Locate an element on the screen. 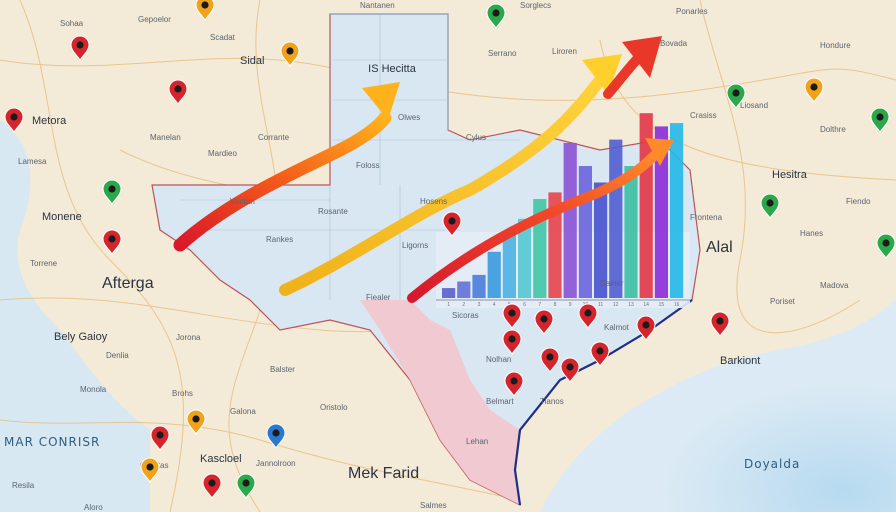 The width and height of the screenshot is (896, 512). place-label: Serrano is located at coordinates (502, 53).